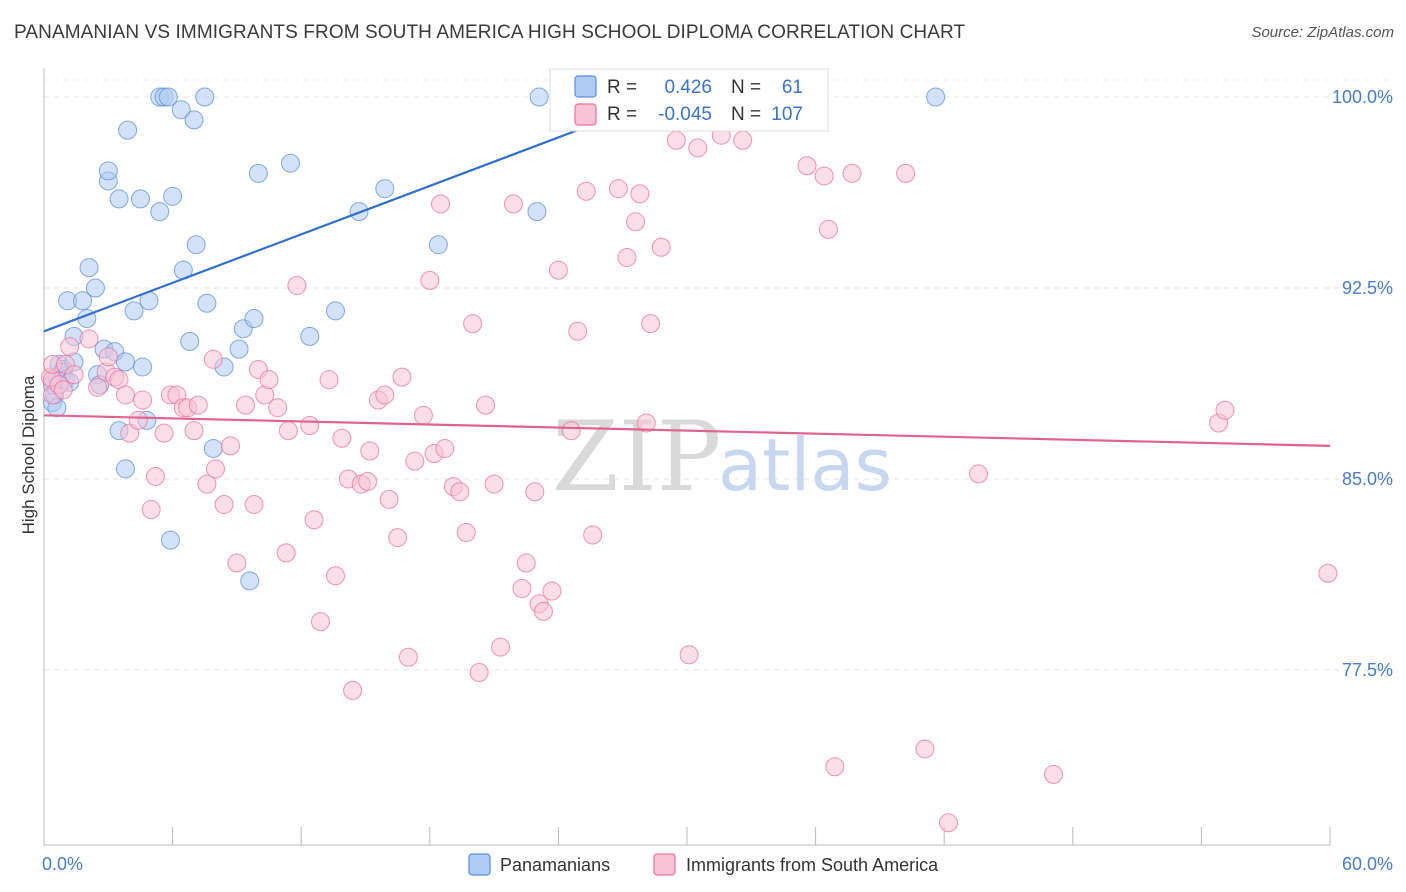  Describe the element at coordinates (28, 454) in the screenshot. I see `y-axis-title: High School Diploma` at that location.